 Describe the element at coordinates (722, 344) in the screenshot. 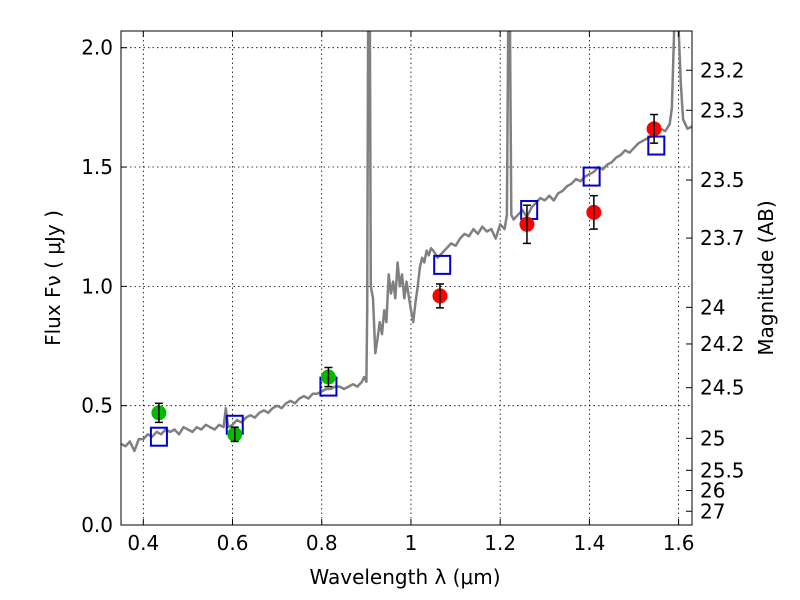

I see `magnitude-tick-label: 24.2` at that location.